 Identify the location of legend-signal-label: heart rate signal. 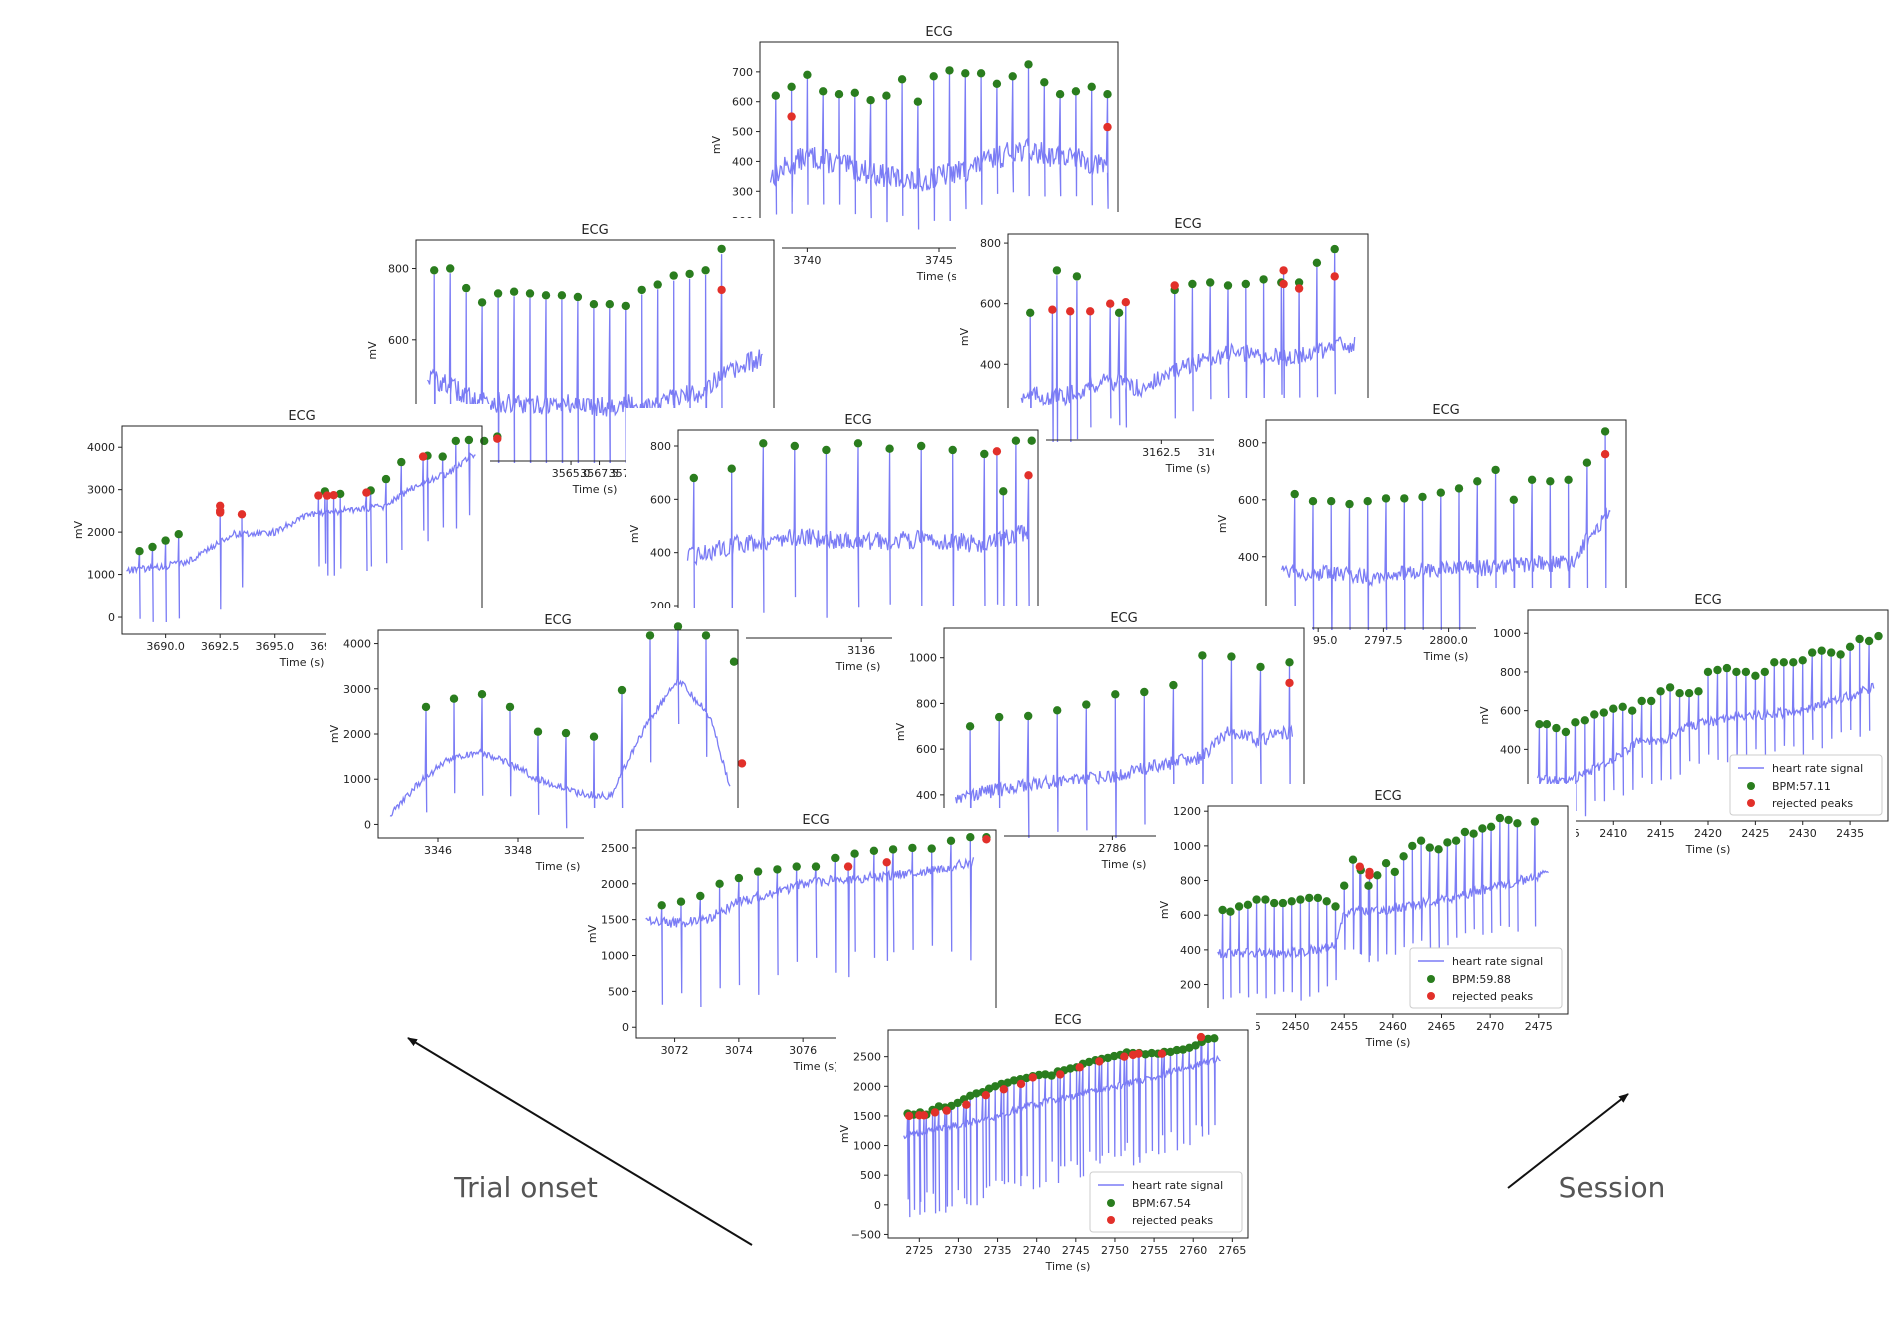
(1497, 961).